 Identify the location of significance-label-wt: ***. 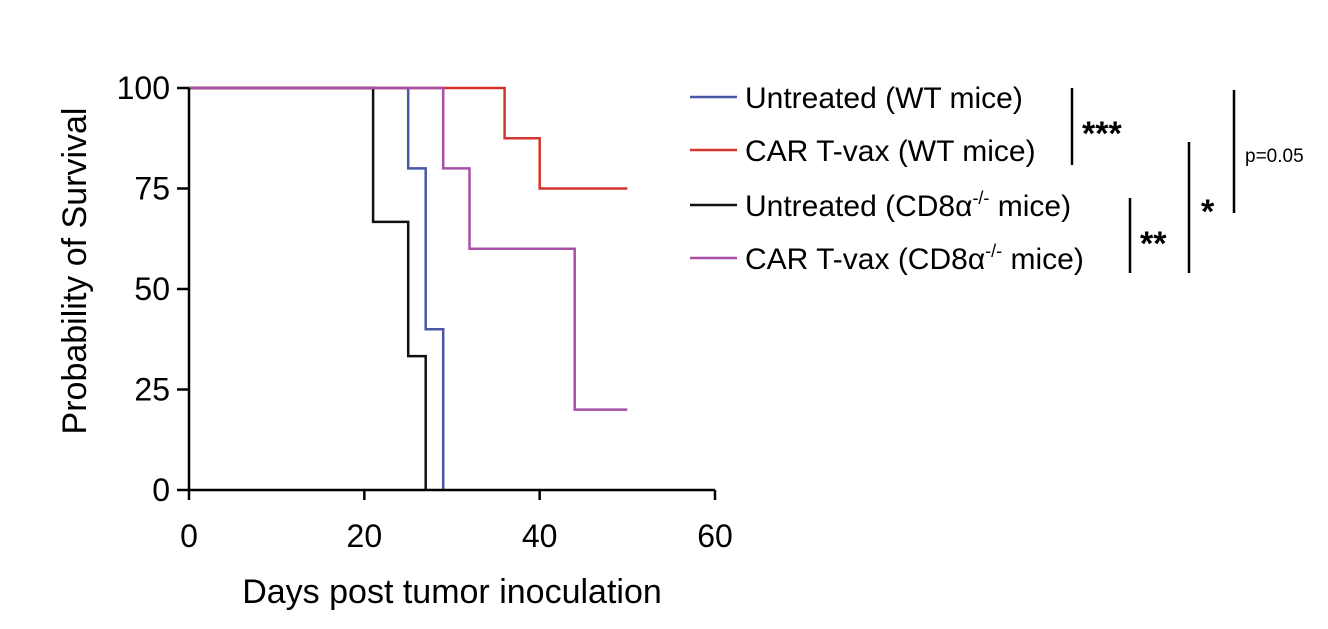
(1102, 134).